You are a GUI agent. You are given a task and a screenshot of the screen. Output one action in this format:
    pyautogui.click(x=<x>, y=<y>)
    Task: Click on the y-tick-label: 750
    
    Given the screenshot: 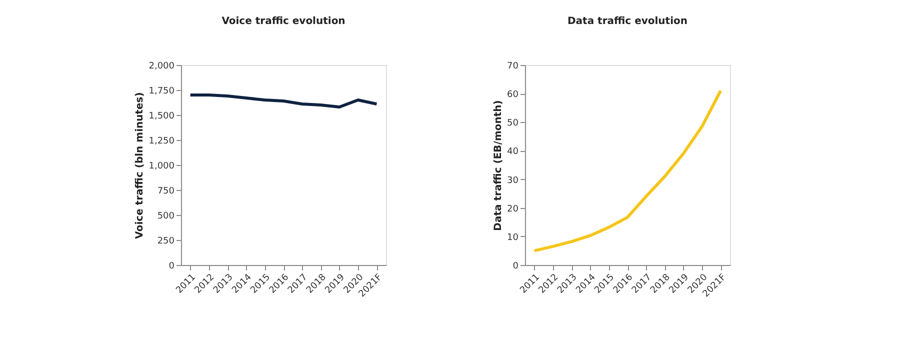 What is the action you would take?
    pyautogui.click(x=166, y=191)
    